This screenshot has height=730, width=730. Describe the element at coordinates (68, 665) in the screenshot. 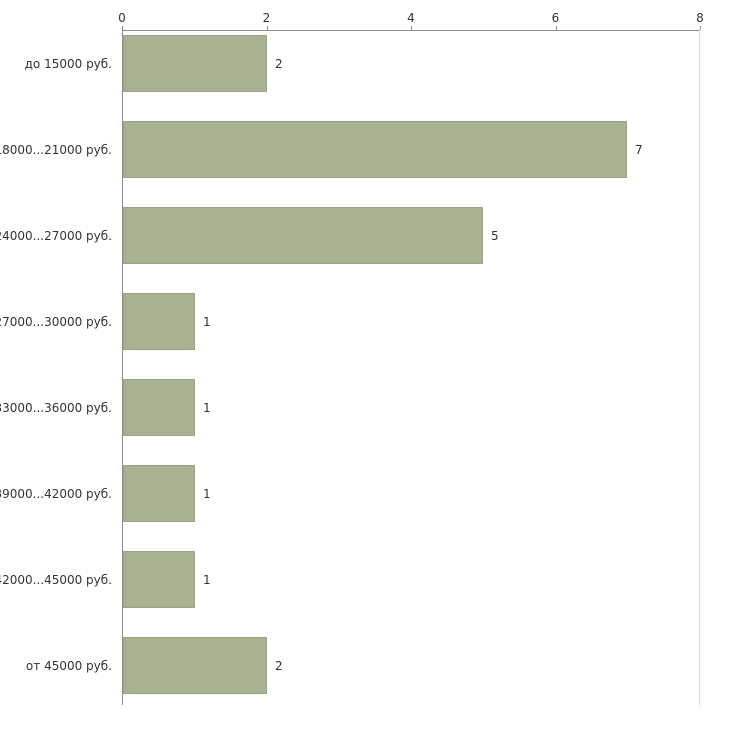

I see `category-label: от 45000 руб.` at that location.